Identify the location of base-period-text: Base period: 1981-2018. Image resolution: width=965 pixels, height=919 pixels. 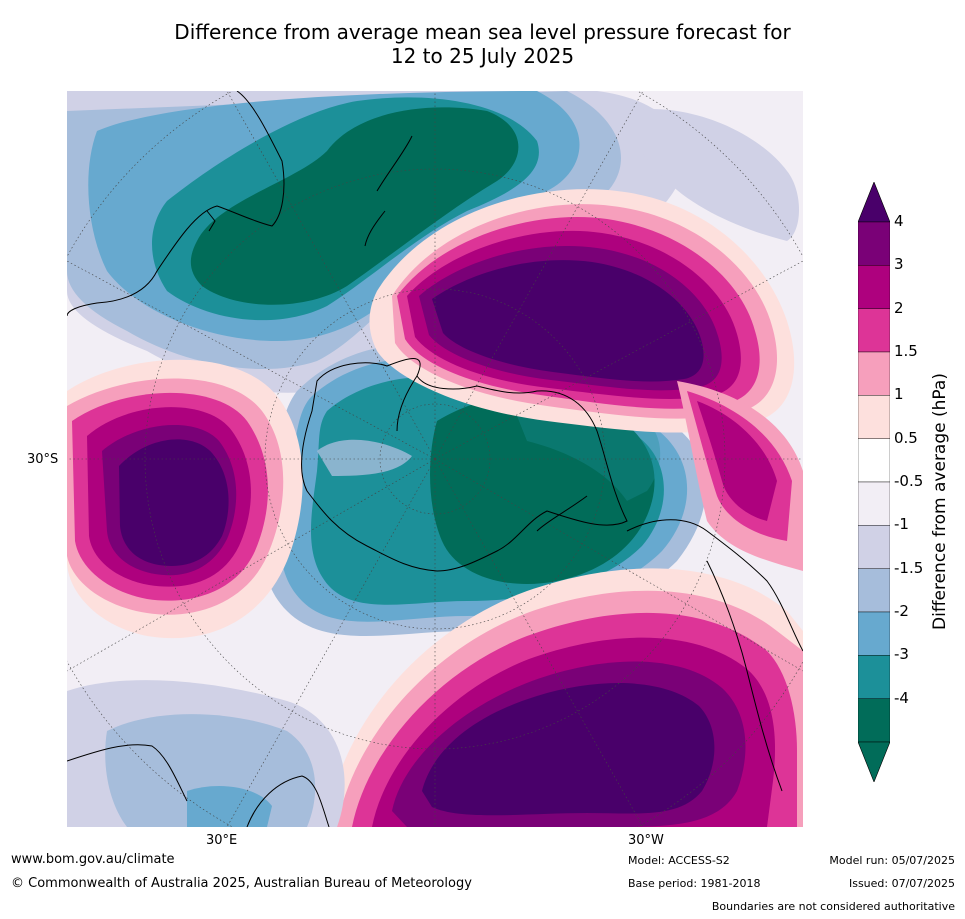
(694, 883).